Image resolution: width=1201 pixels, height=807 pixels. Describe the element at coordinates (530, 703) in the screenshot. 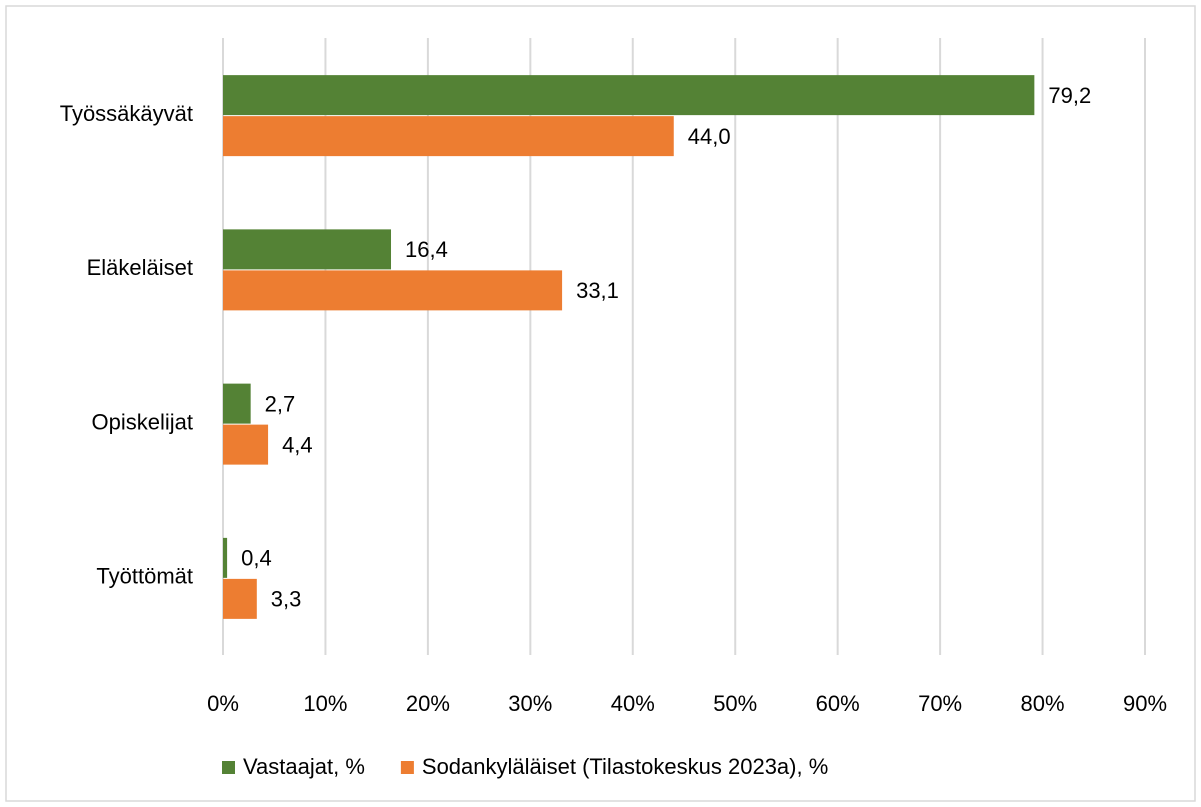

I see `x-tick-label: 30%` at that location.